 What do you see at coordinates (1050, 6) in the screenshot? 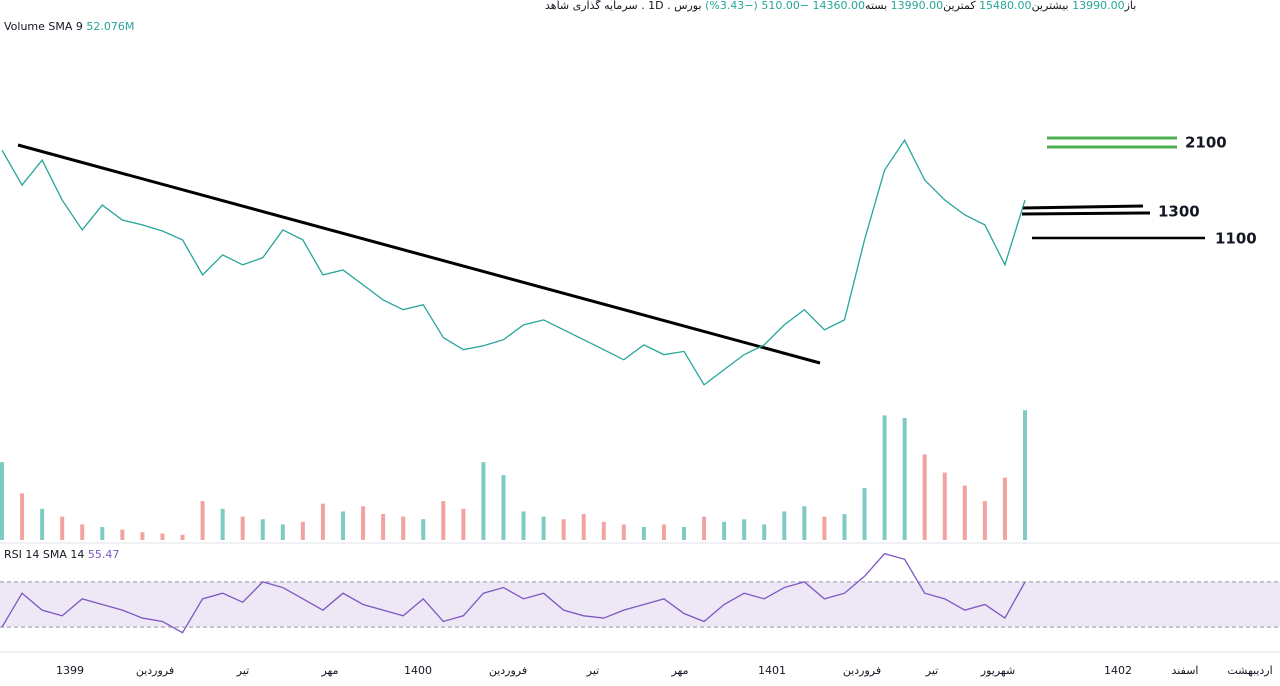
I see `high-label: بیشترین` at bounding box center [1050, 6].